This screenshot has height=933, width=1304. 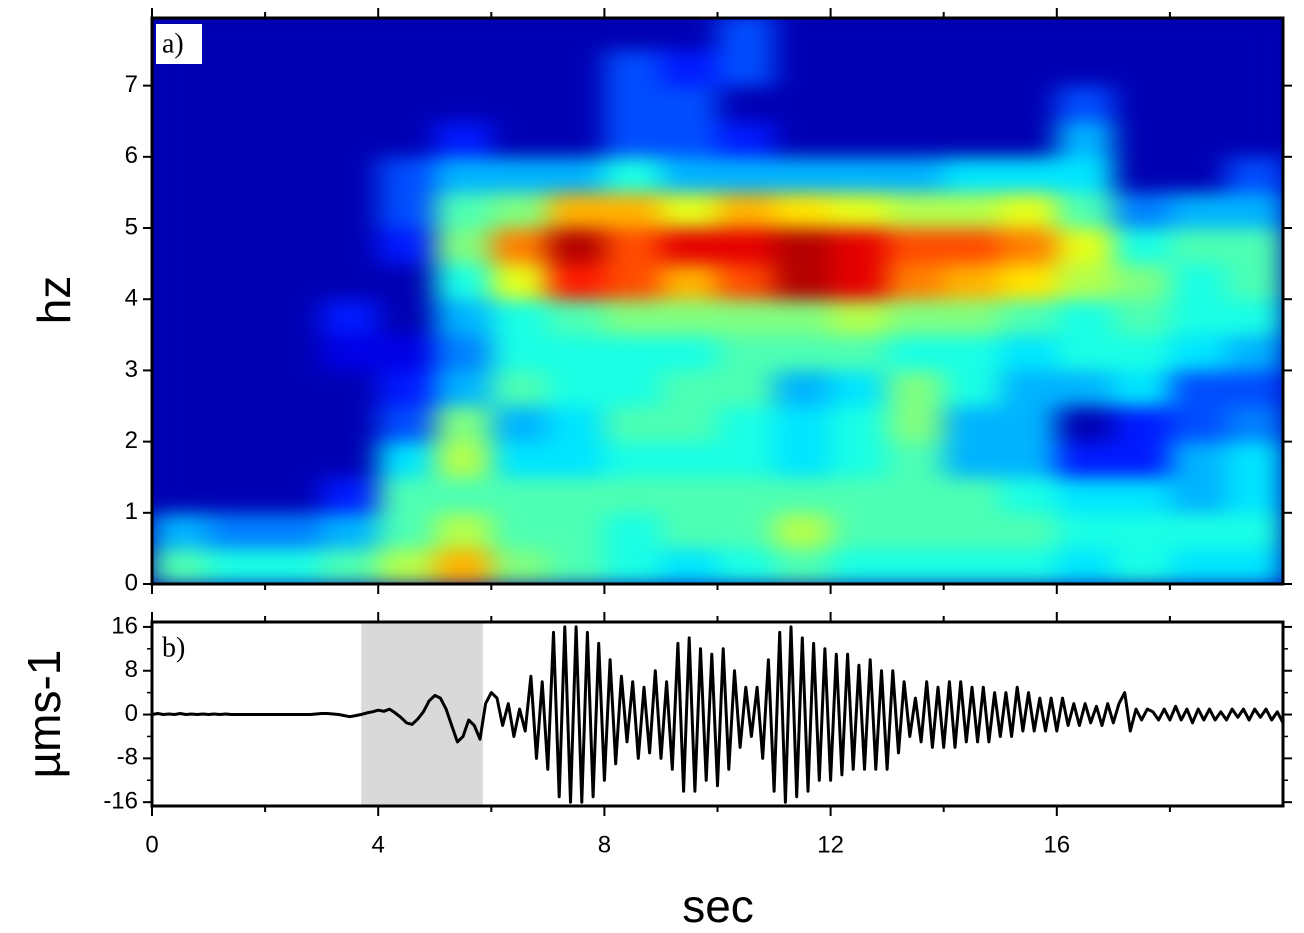 What do you see at coordinates (173, 647) in the screenshot?
I see `panel-label: b)` at bounding box center [173, 647].